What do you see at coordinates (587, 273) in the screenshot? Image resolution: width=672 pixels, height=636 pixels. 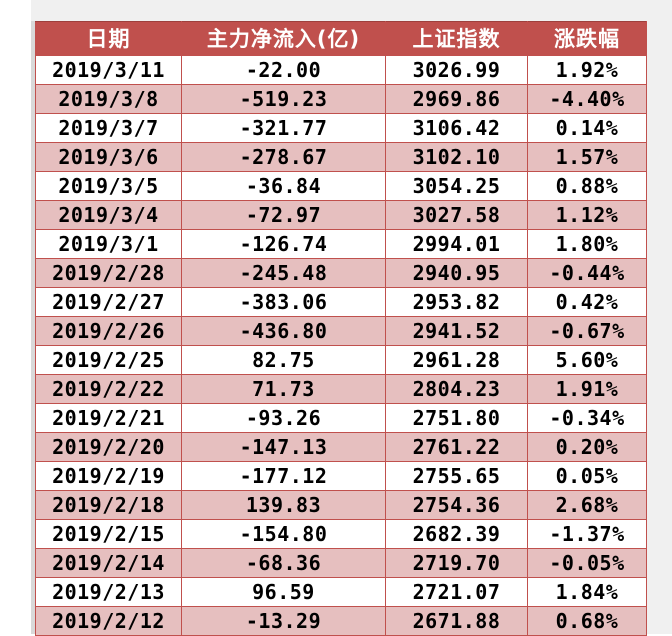 I see `cell-change: -0.44%` at bounding box center [587, 273].